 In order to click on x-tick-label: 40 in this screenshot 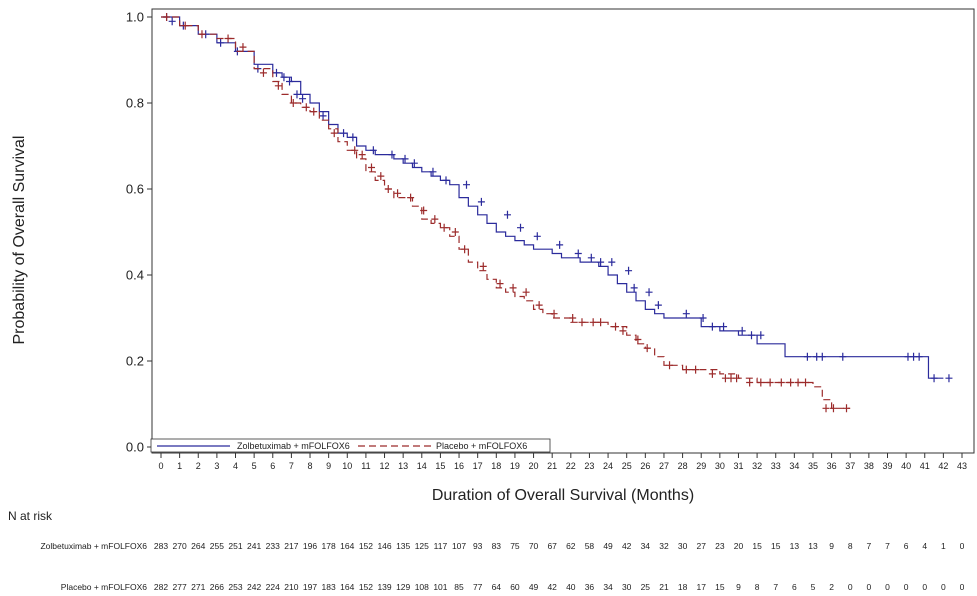, I will do `click(906, 466)`.